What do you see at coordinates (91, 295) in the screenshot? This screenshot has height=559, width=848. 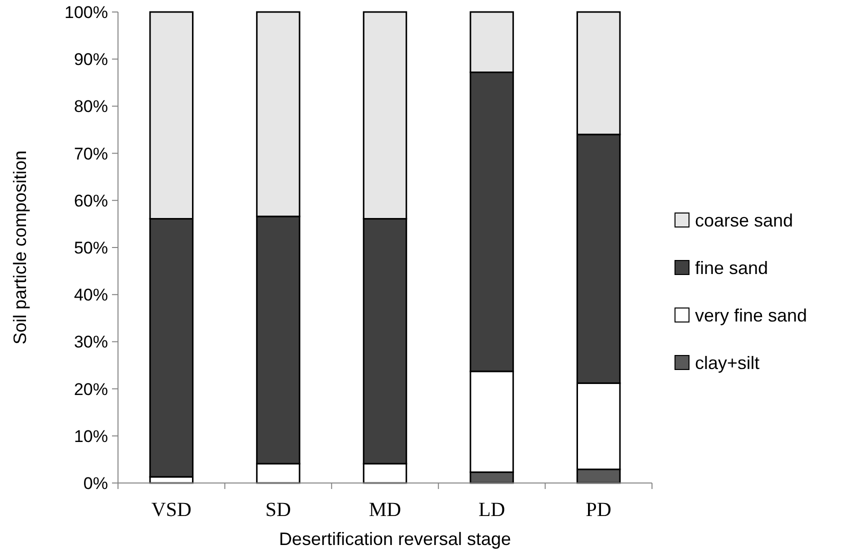 I see `y-tick-label: 40%` at bounding box center [91, 295].